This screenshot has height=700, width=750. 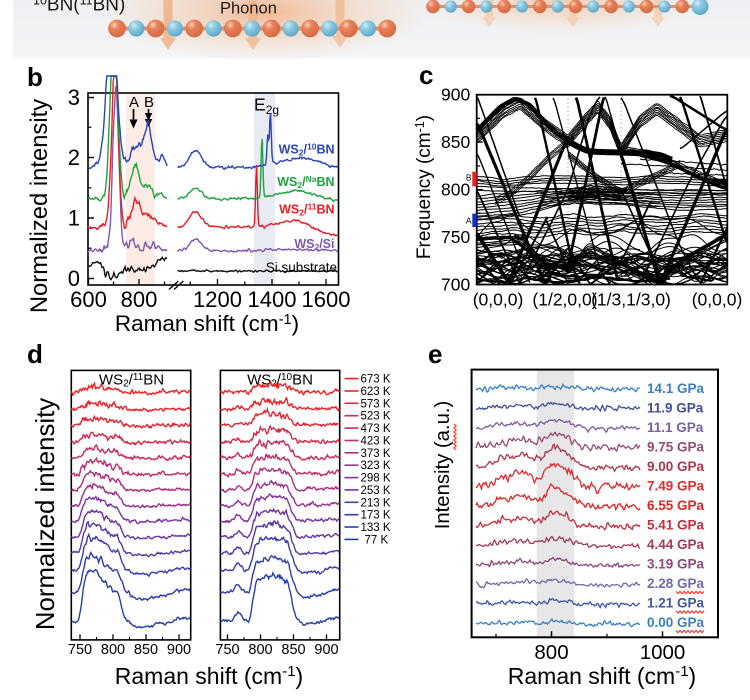 What do you see at coordinates (217, 299) in the screenshot?
I see `svg-text: 1200` at bounding box center [217, 299].